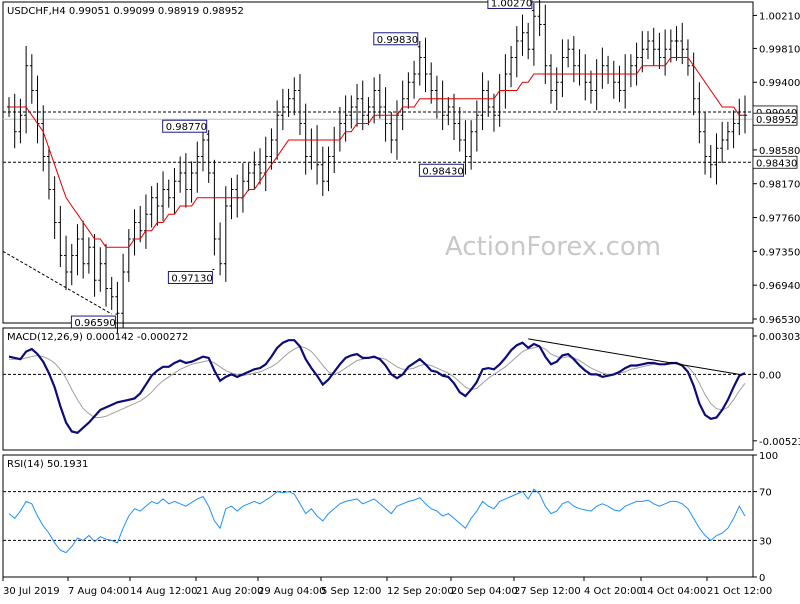 Image resolution: width=800 pixels, height=604 pixels. What do you see at coordinates (673, 591) in the screenshot?
I see `time-axis-label: 14 Oct 04:00` at bounding box center [673, 591].